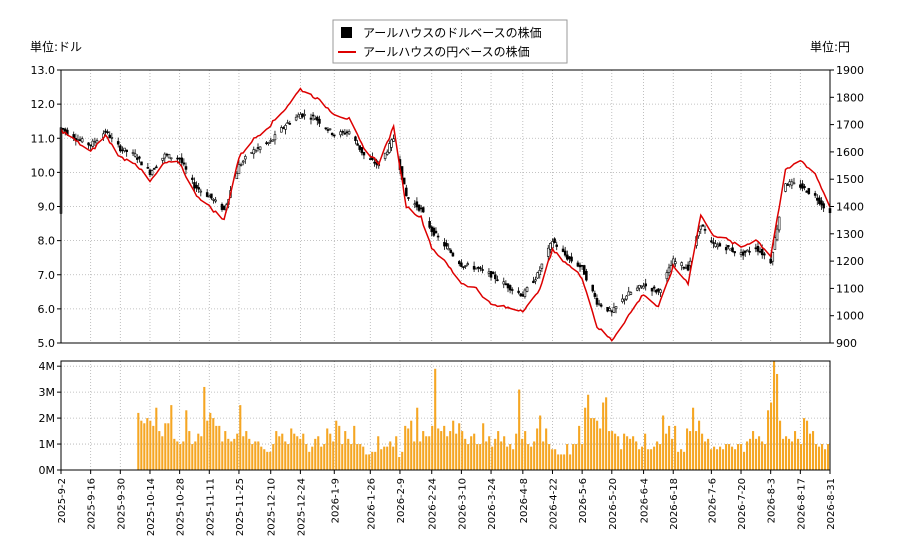 This screenshot has width=900, height=550. What do you see at coordinates (850, 125) in the screenshot?
I see `y-right-tick-label: 1700` at bounding box center [850, 125].